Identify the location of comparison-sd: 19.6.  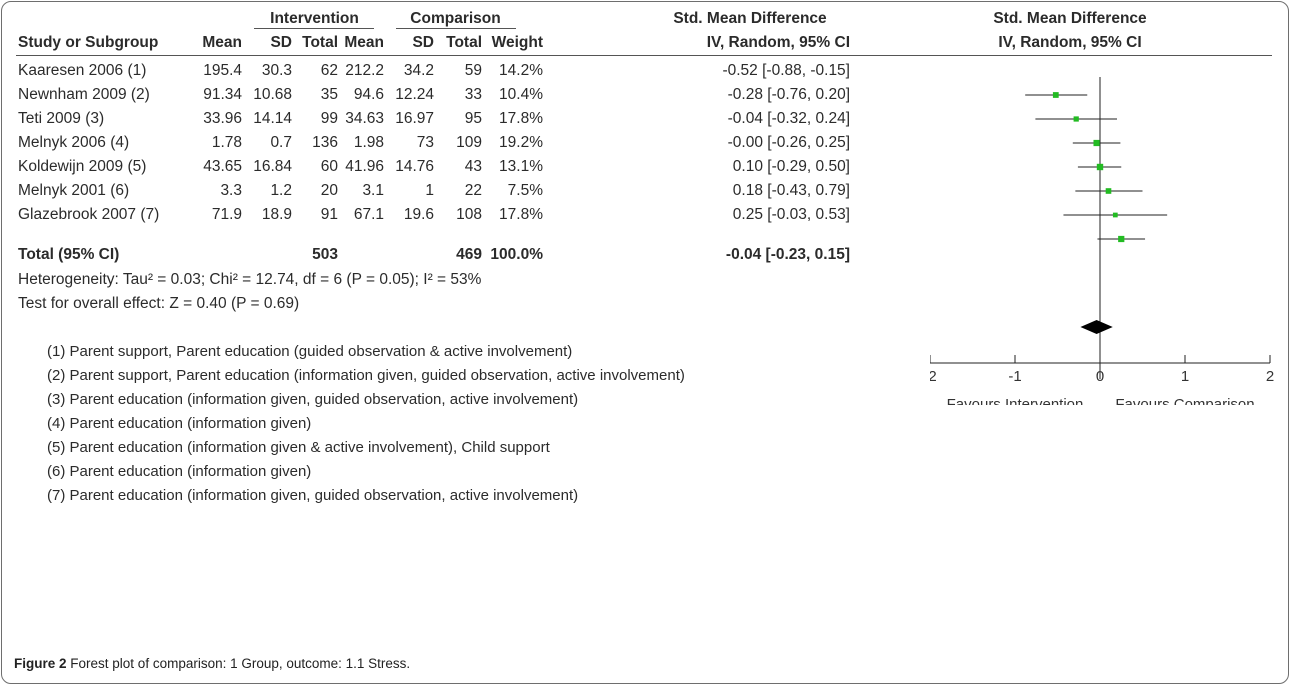
(418, 214).